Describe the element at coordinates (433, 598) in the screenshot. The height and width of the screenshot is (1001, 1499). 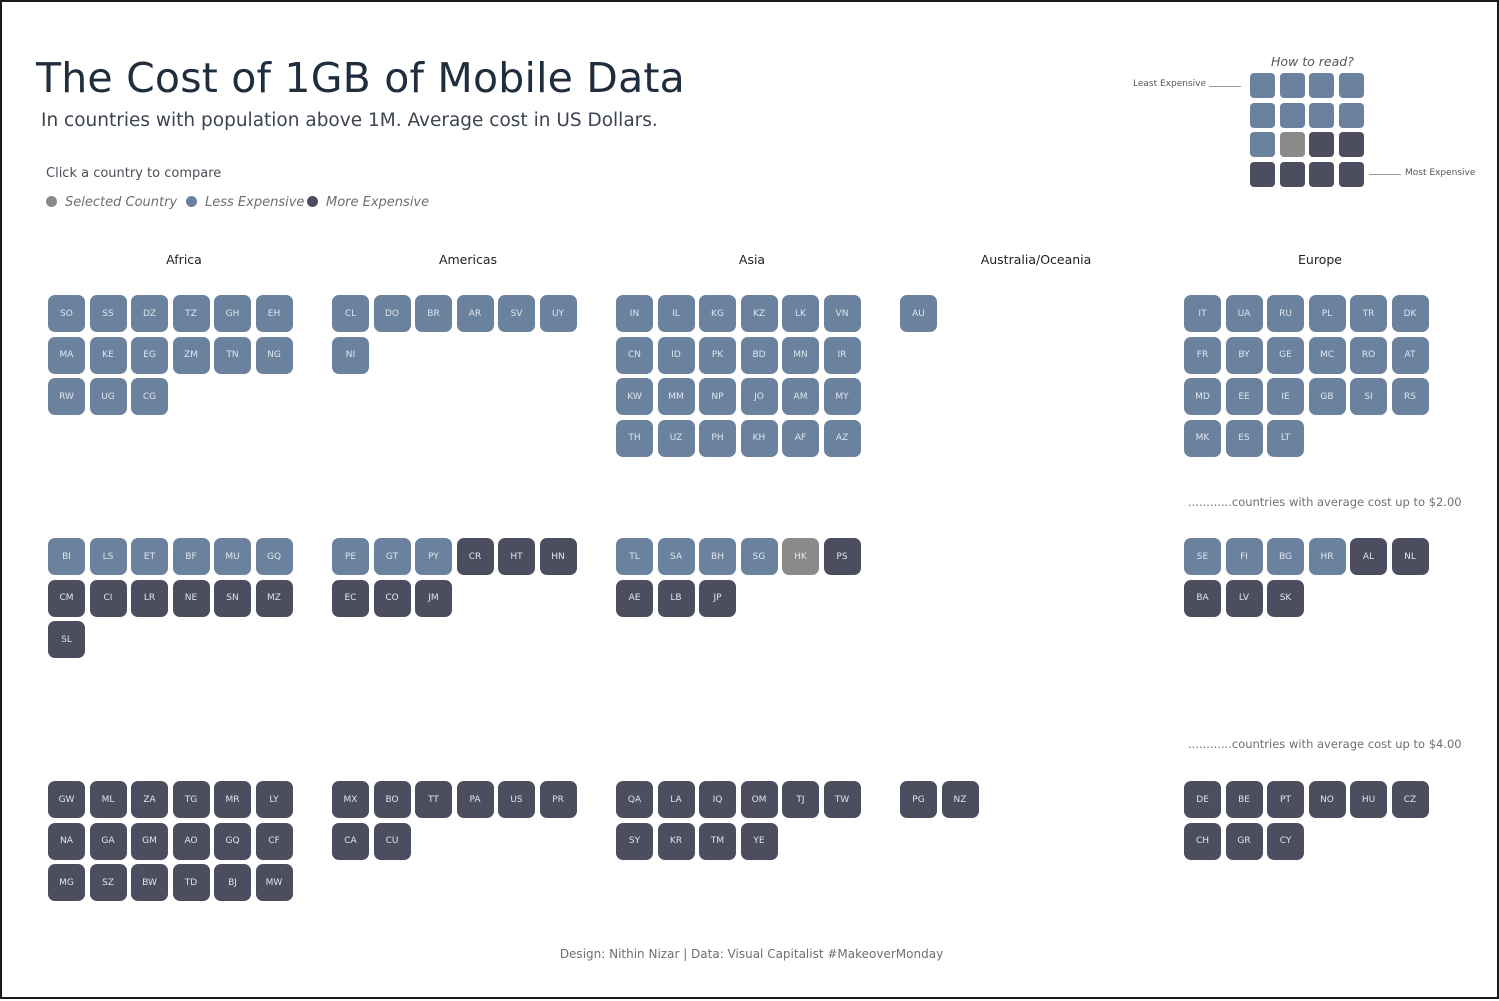
I see `country-tile-jm: JM` at that location.